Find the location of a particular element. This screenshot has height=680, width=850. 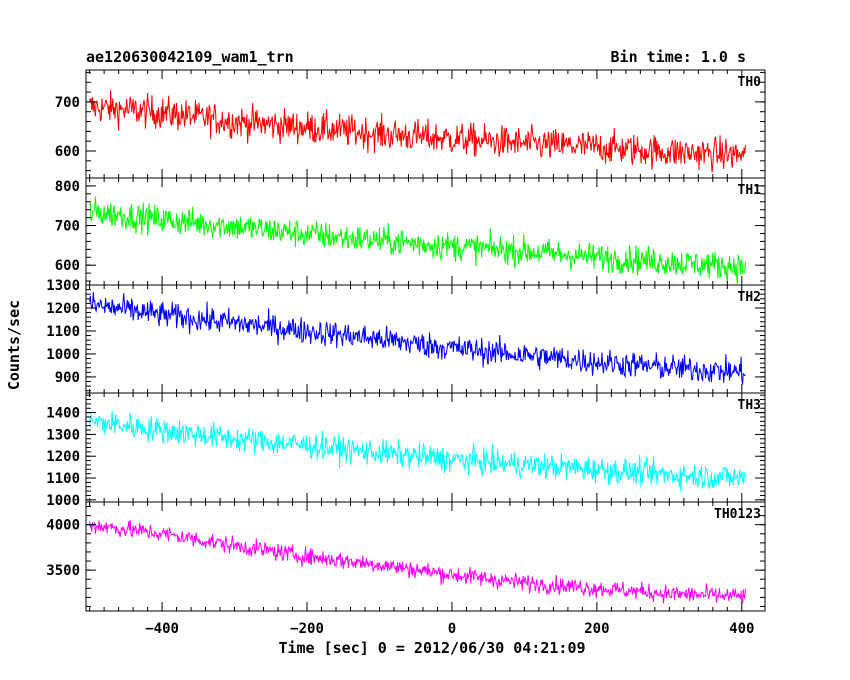

series-line-th2 is located at coordinates (417, 338).